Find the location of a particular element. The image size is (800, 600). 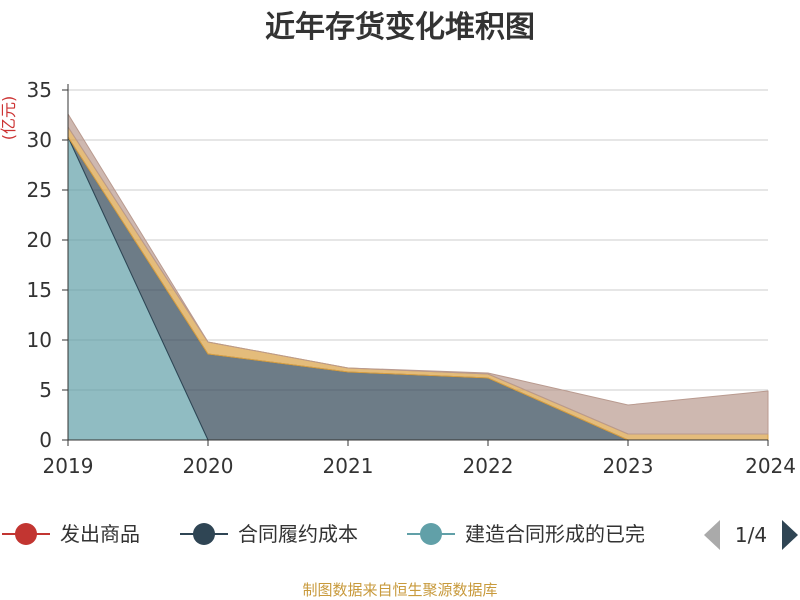

y-tick-label: 10 is located at coordinates (39, 340).